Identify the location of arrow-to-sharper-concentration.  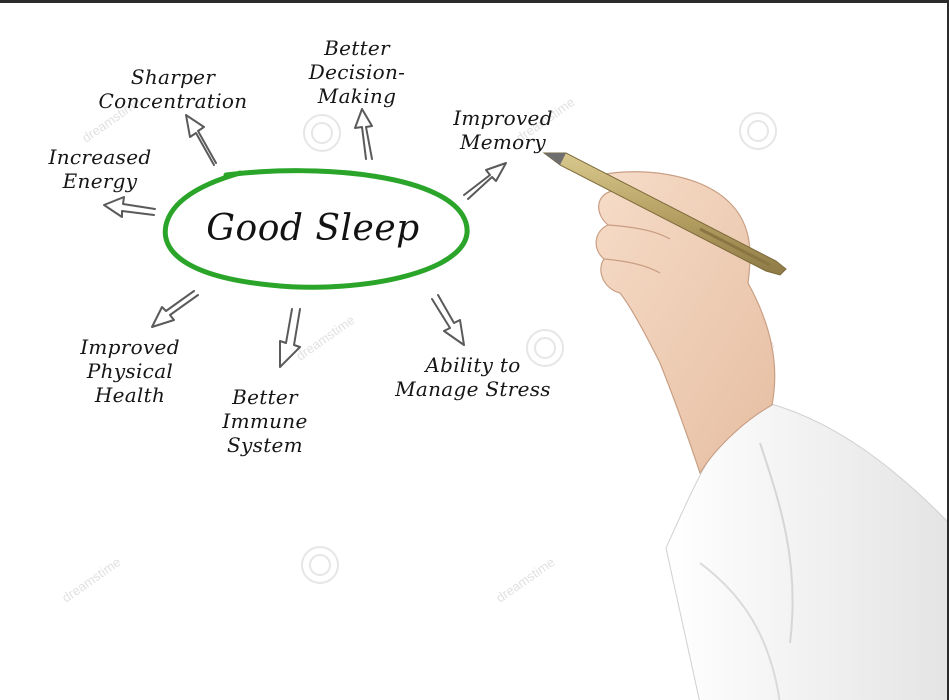
(201, 140).